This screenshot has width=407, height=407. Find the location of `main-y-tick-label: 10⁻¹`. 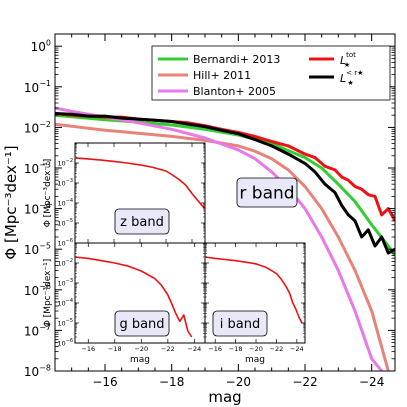

main-y-tick-label: 10⁻¹ is located at coordinates (37, 87).